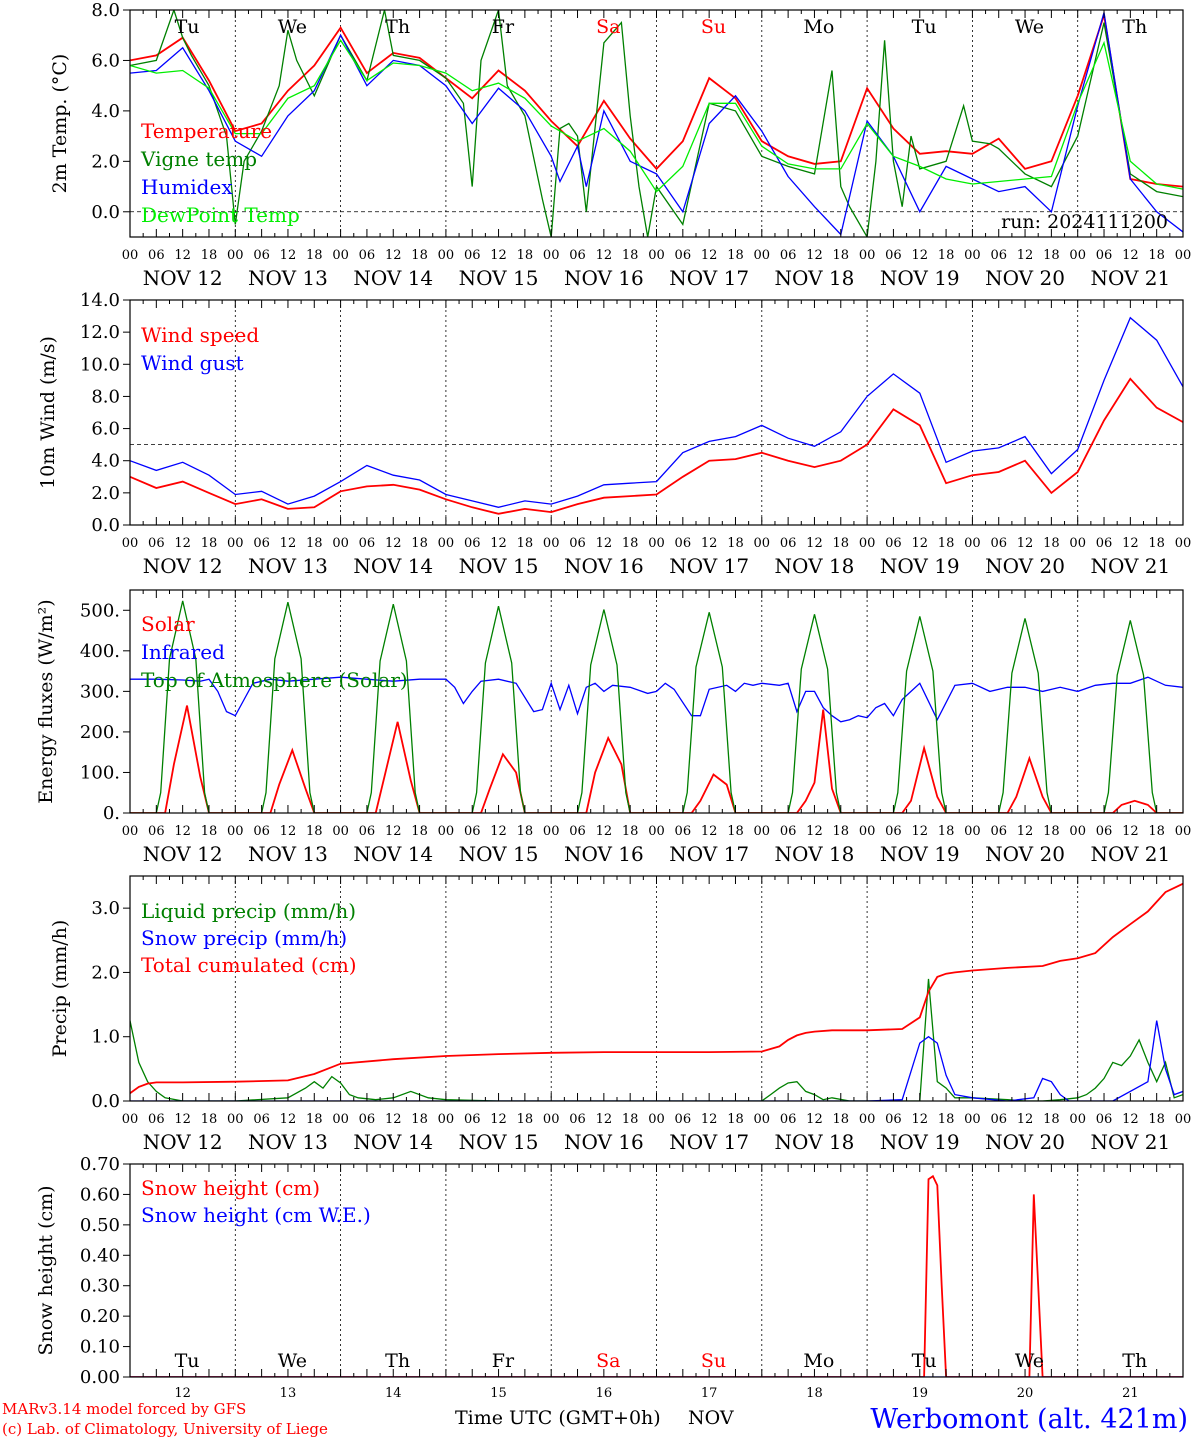 This screenshot has width=1194, height=1440. Describe the element at coordinates (709, 1393) in the screenshot. I see `day-number-label: 17` at that location.